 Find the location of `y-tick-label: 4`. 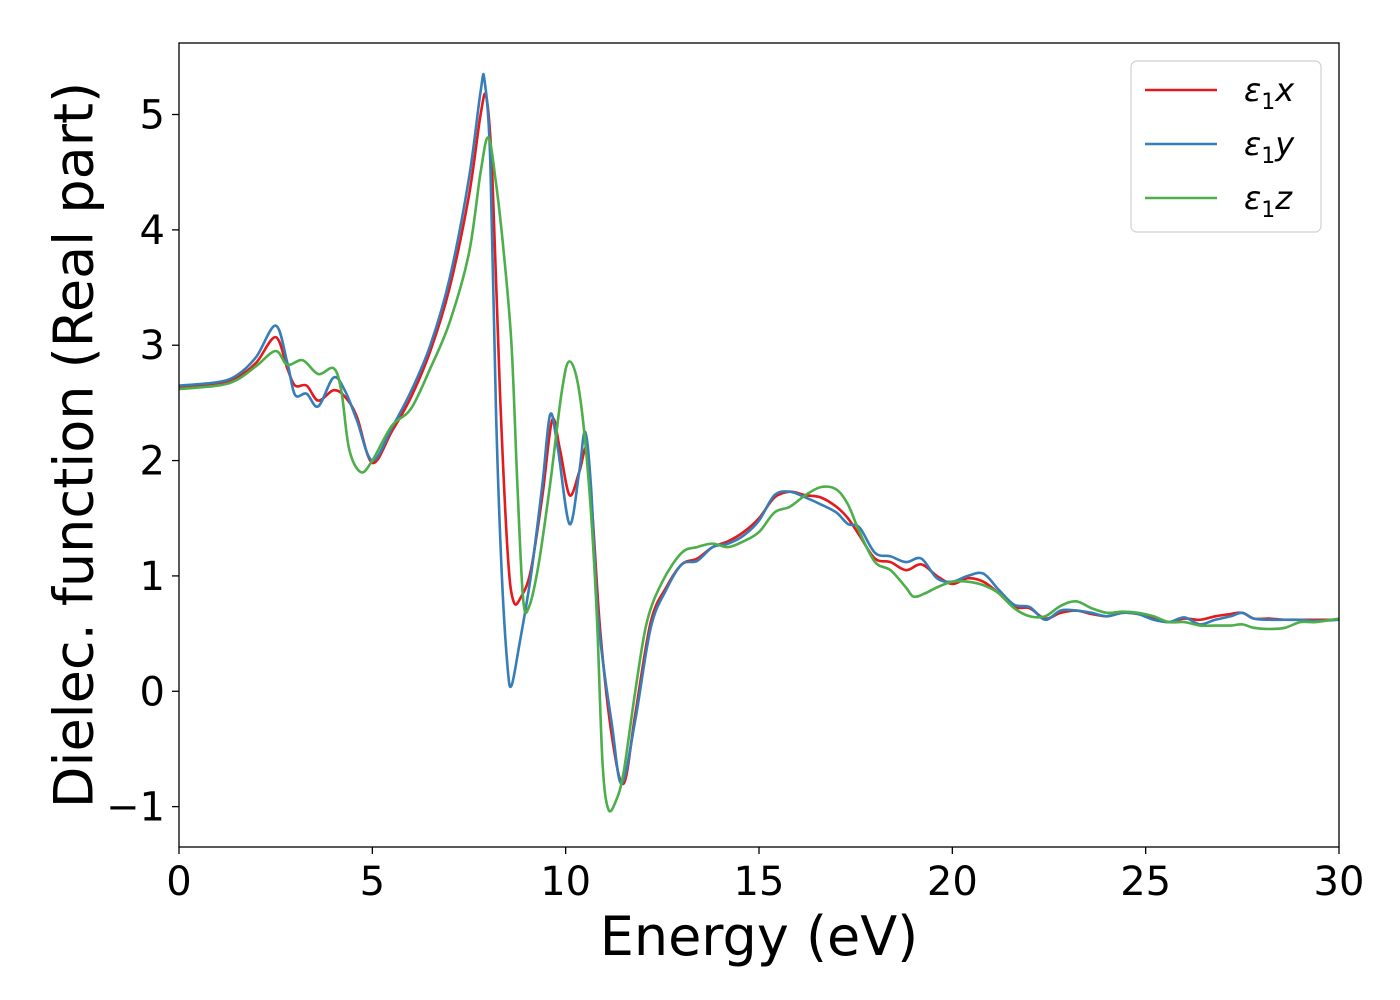

y-tick-label: 4 is located at coordinates (152, 231).